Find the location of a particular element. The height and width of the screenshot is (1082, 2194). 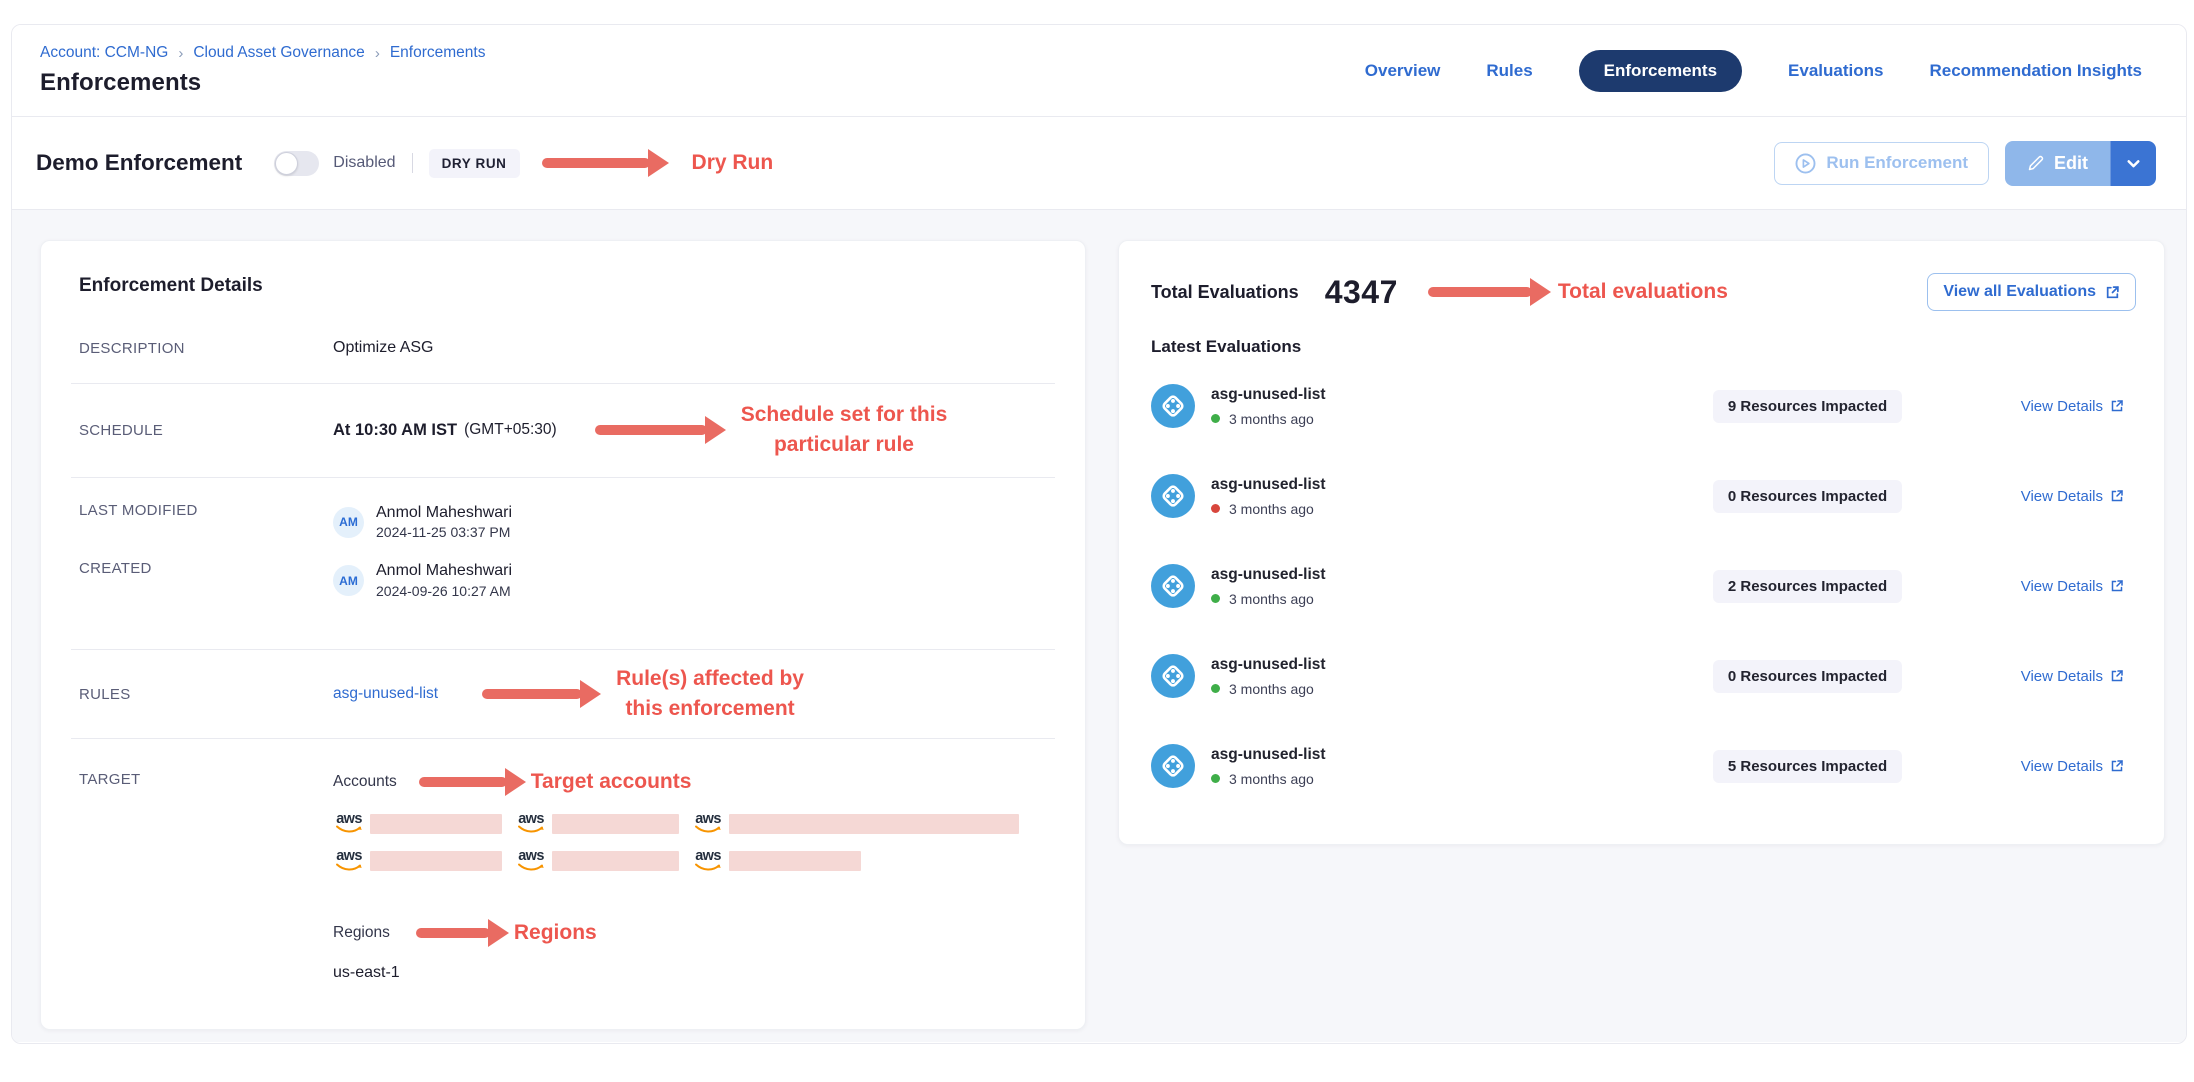

annotation-schedule-line2: particular rule is located at coordinates (843, 445).